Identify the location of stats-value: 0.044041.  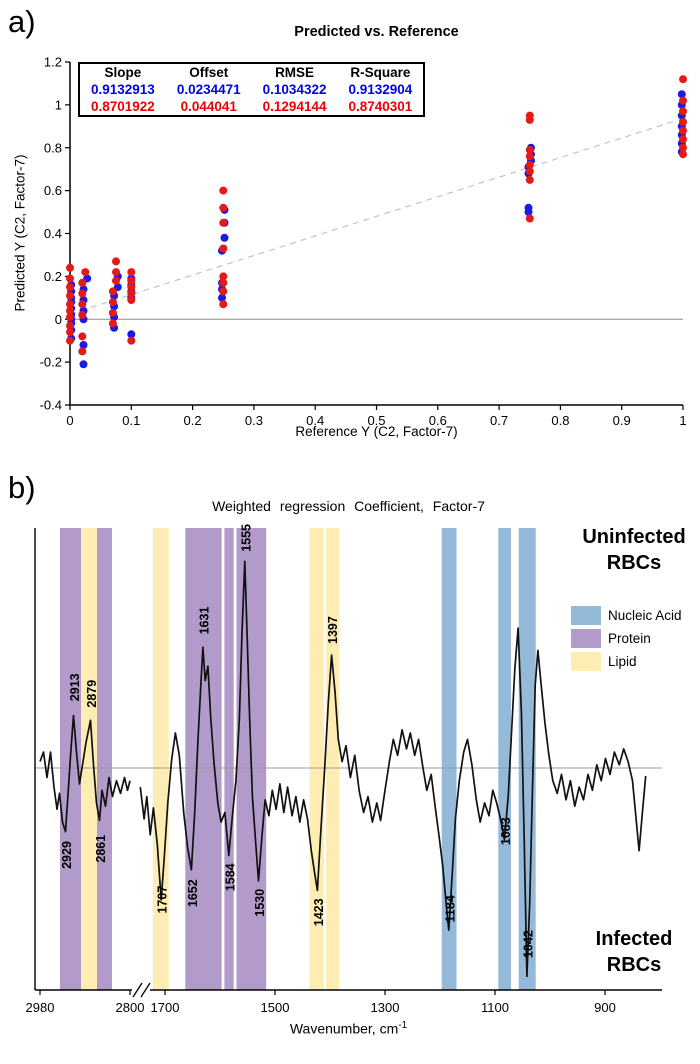
(208, 106).